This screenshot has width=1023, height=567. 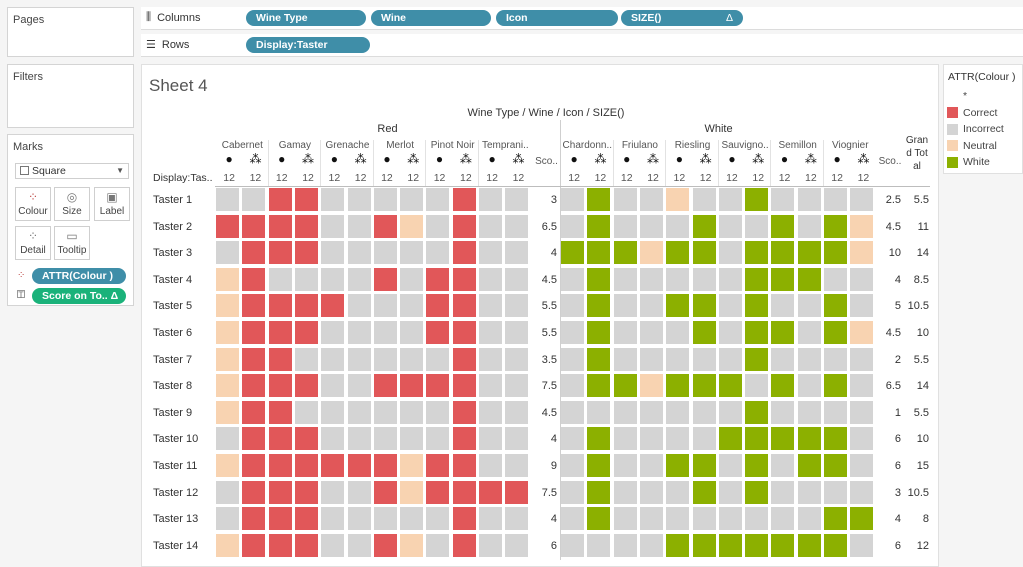 What do you see at coordinates (294, 145) in the screenshot?
I see `red-wine-header: Gamay` at bounding box center [294, 145].